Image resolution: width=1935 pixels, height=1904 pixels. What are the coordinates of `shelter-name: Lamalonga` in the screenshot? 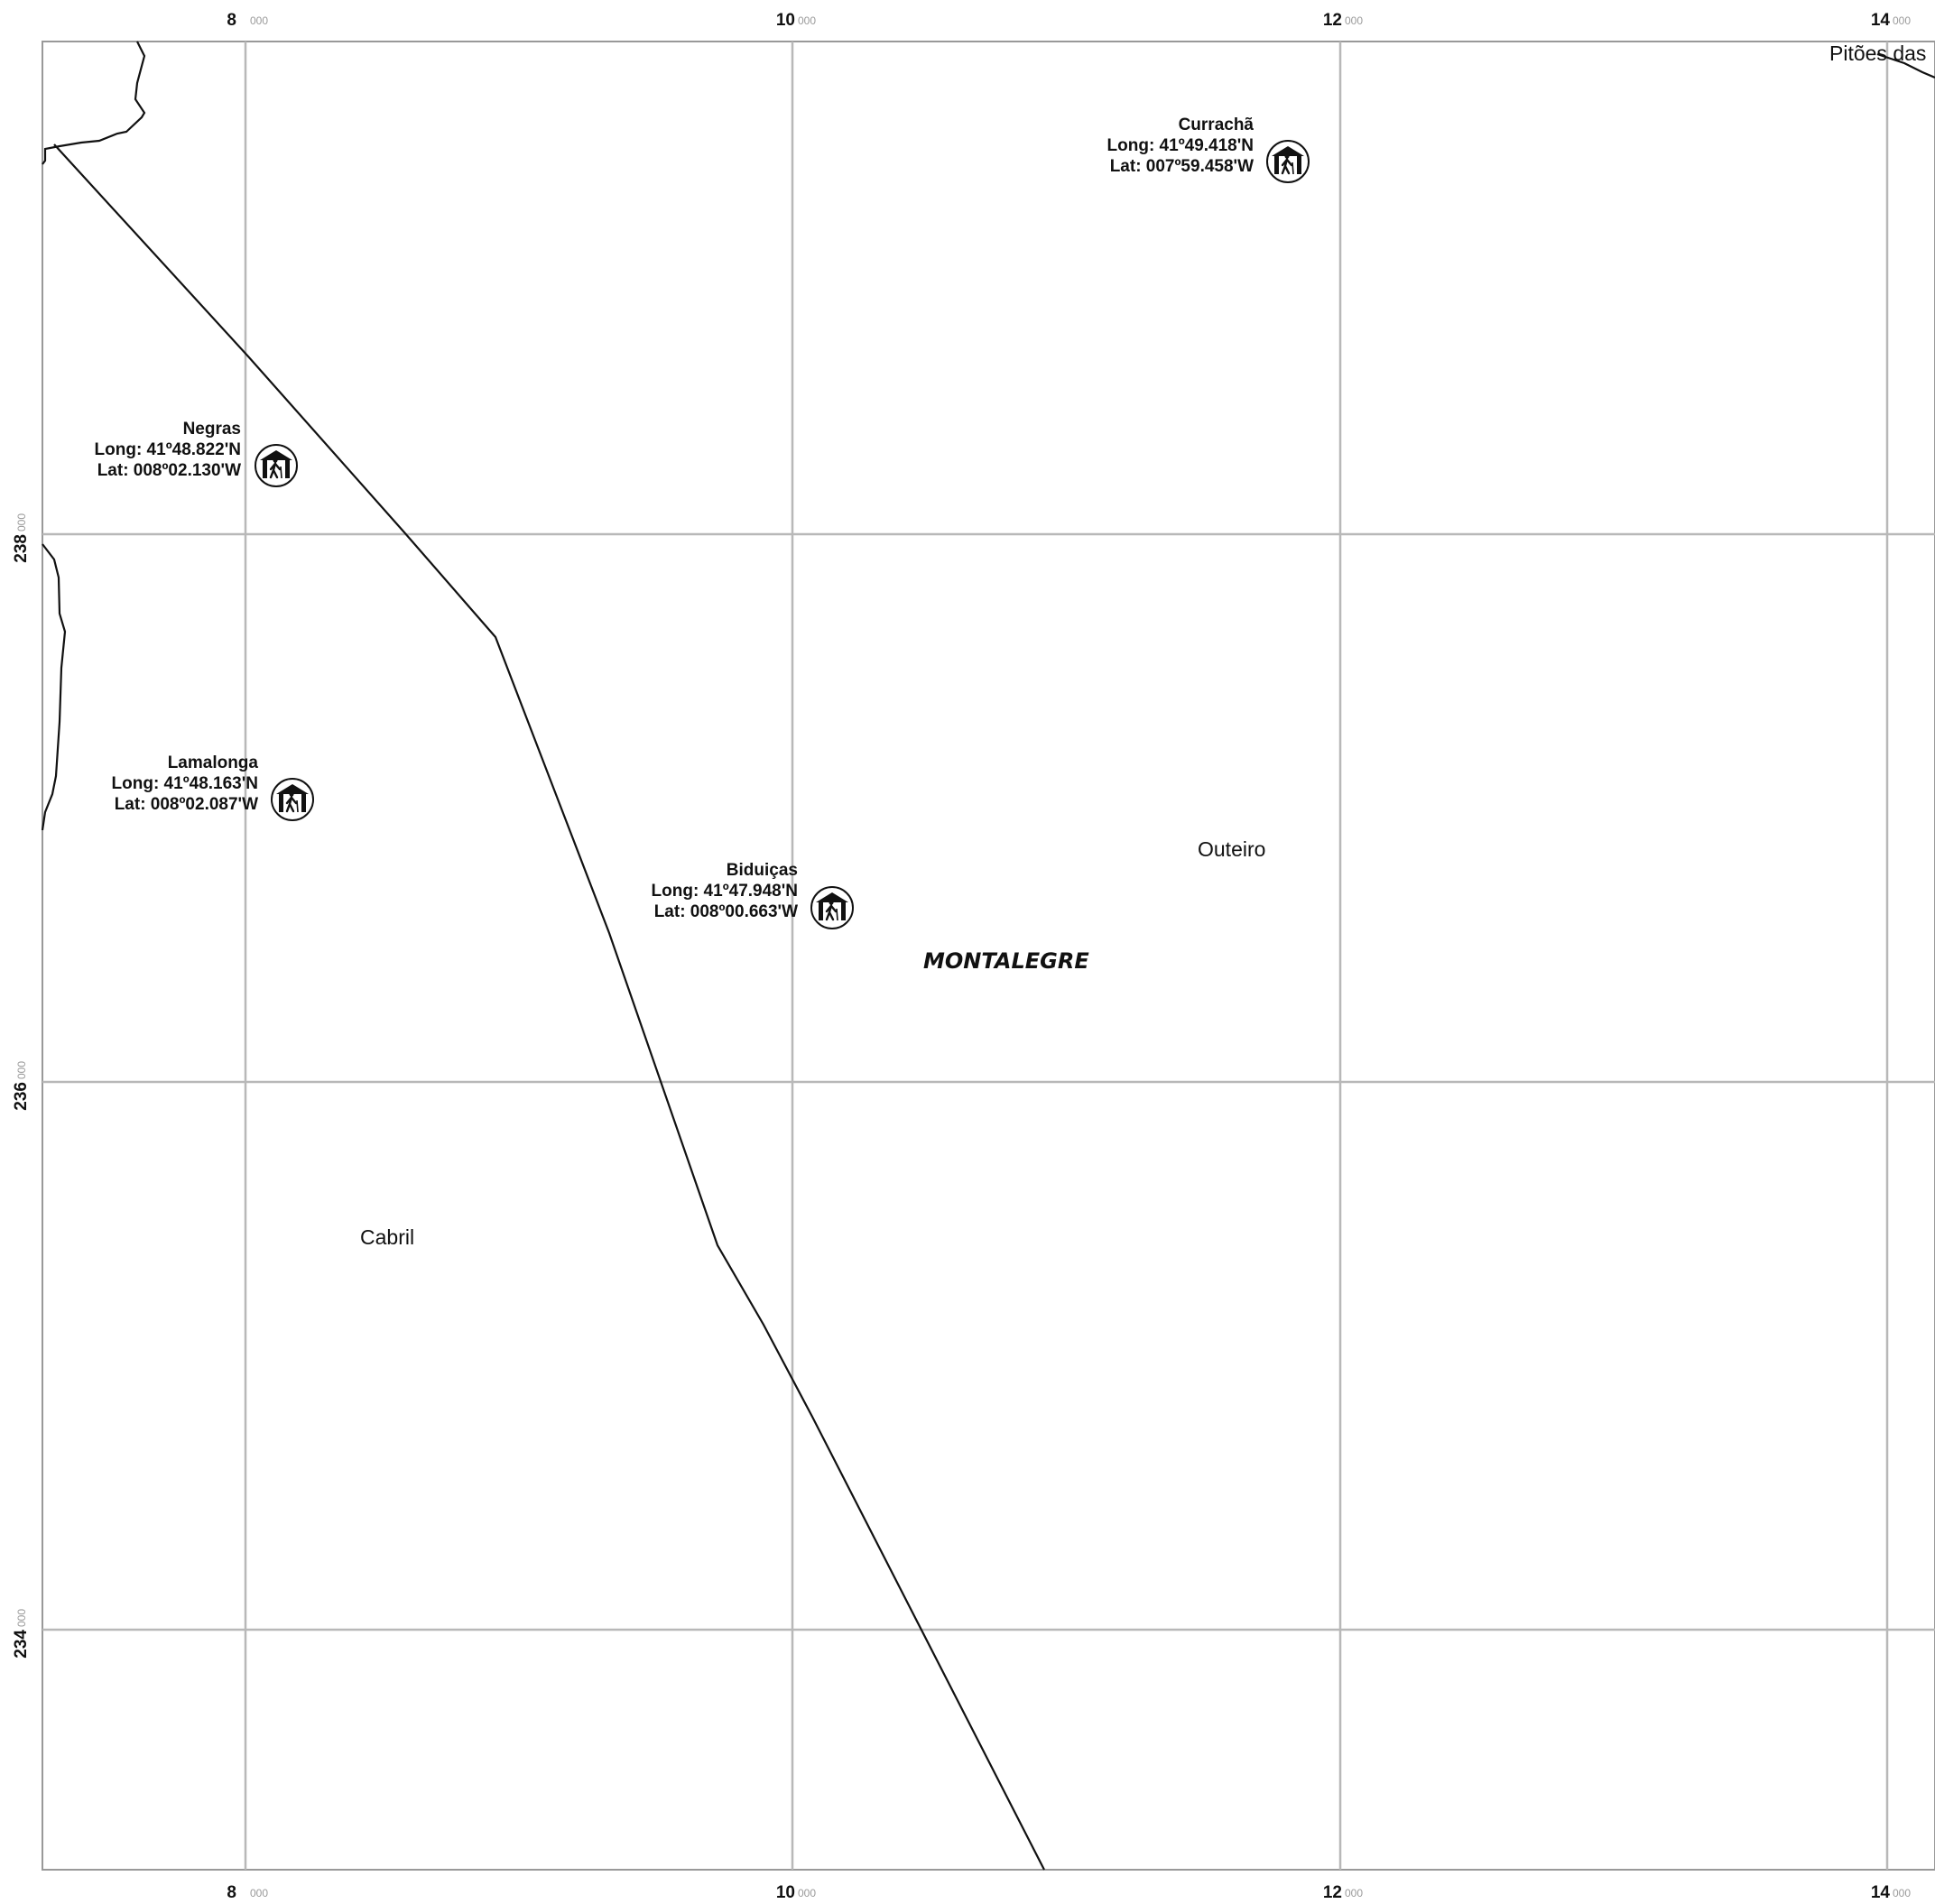 It's located at (213, 763).